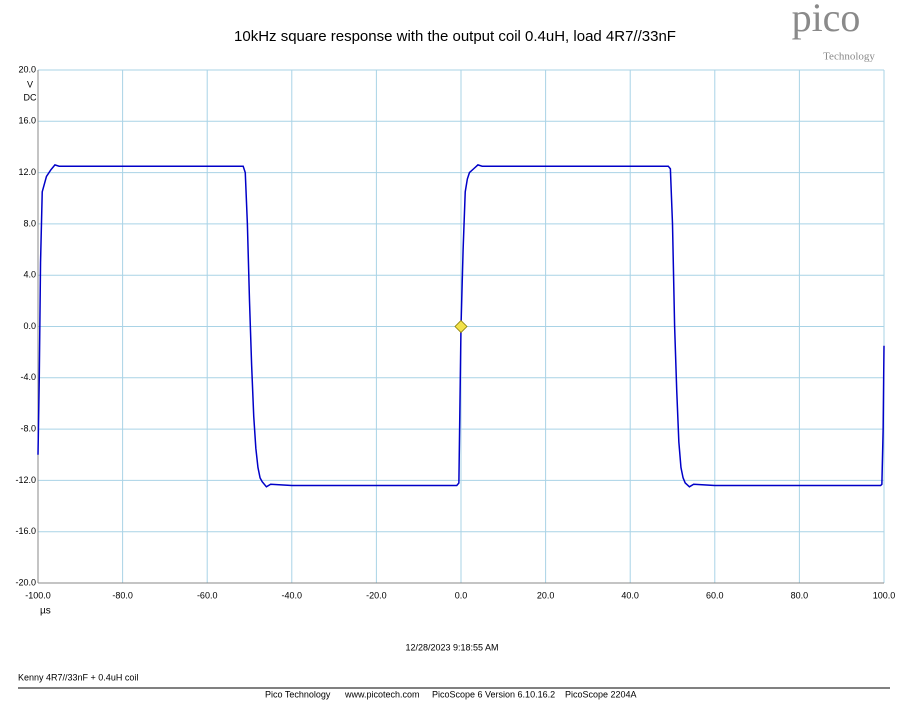  What do you see at coordinates (29, 275) in the screenshot?
I see `y-tick-label: 4.0` at bounding box center [29, 275].